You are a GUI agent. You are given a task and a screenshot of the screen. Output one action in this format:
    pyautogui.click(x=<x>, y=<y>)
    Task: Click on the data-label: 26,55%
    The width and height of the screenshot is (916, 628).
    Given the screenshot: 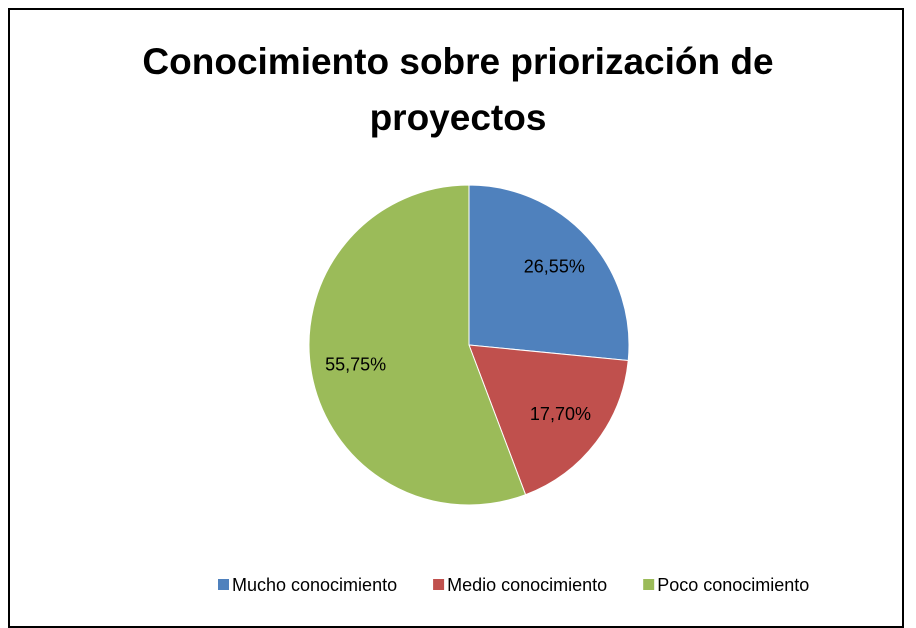 What is the action you would take?
    pyautogui.click(x=554, y=266)
    